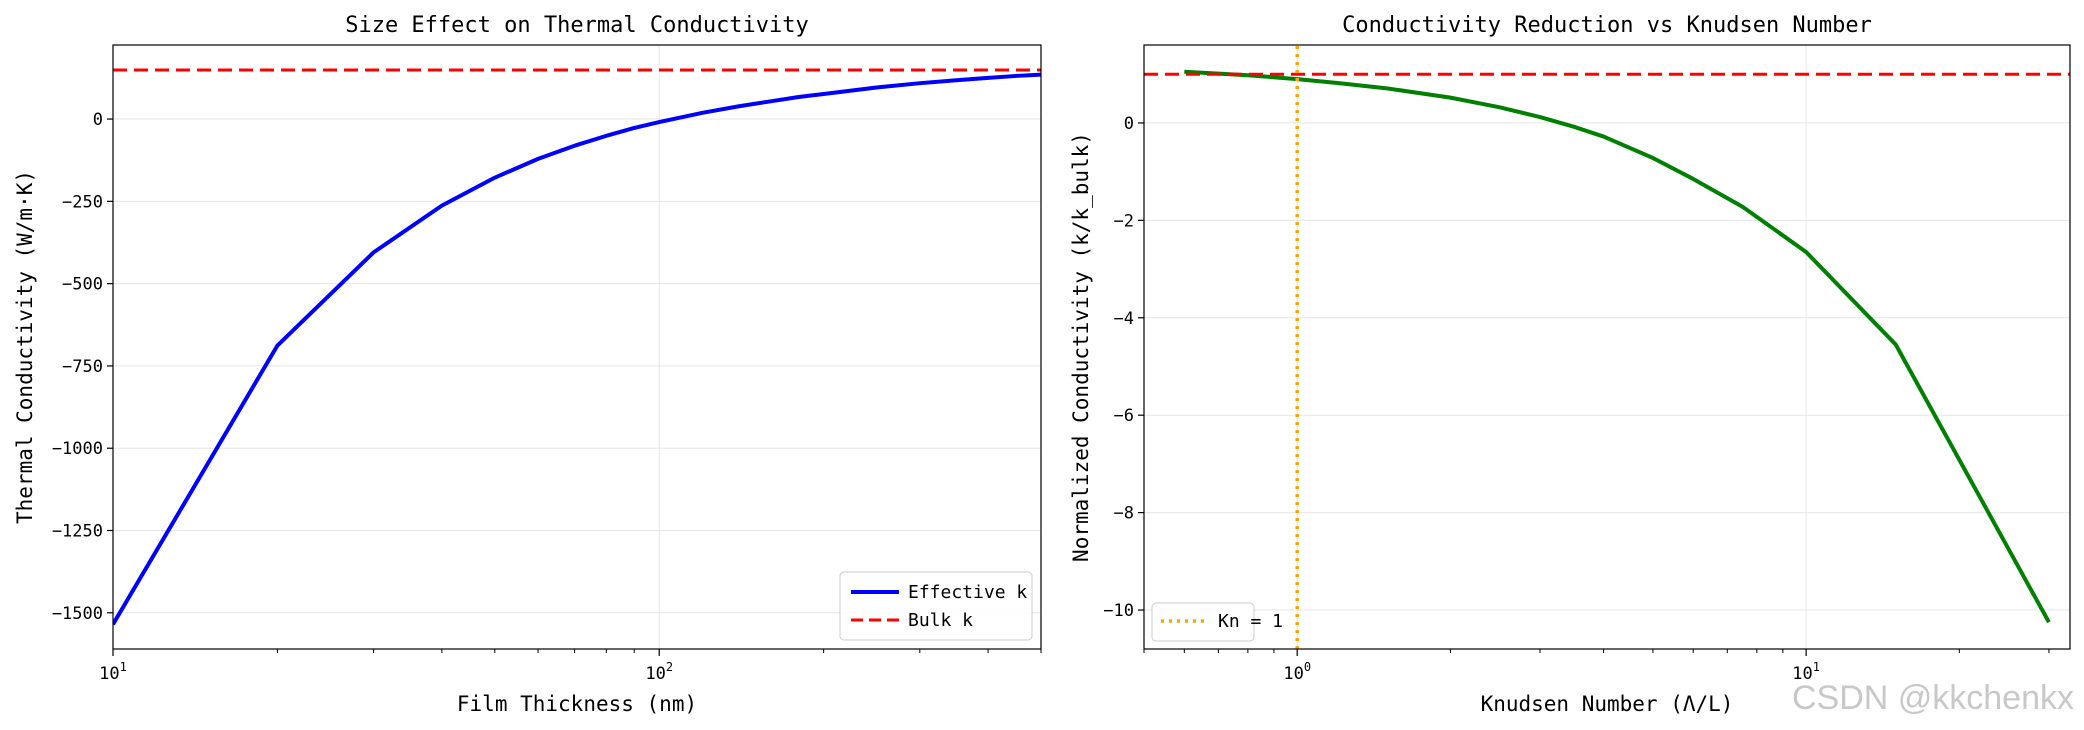  Describe the element at coordinates (1297, 672) in the screenshot. I see `x-tick-label: 10⁰` at that location.